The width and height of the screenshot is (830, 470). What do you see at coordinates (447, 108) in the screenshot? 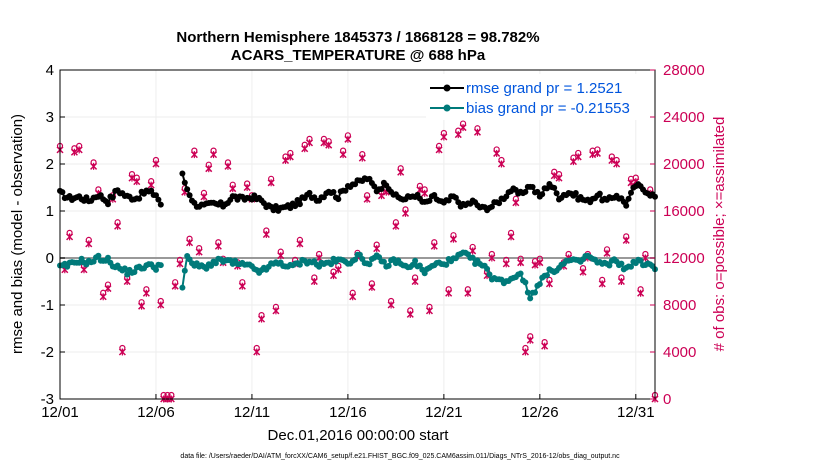
I see `legend-bias-marker` at bounding box center [447, 108].